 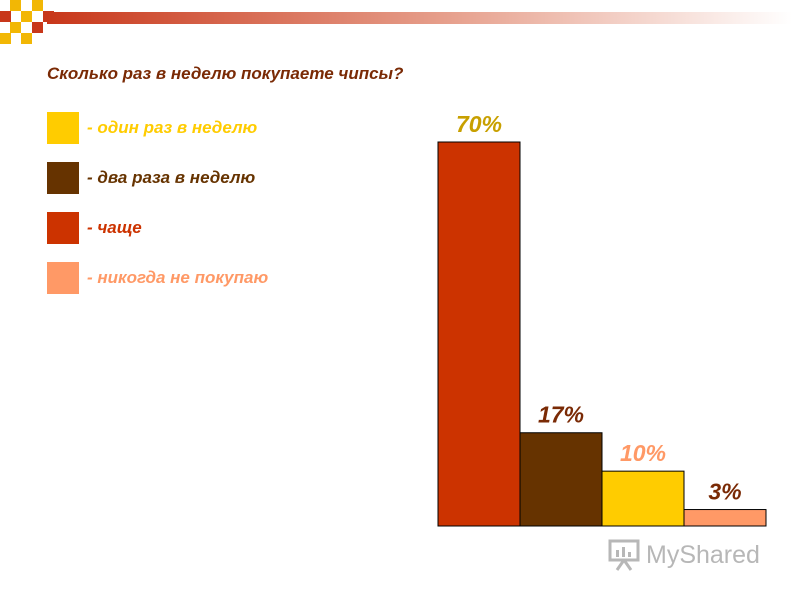 I want to click on legend-item-never: - никогда не покупаю, so click(x=157, y=278).